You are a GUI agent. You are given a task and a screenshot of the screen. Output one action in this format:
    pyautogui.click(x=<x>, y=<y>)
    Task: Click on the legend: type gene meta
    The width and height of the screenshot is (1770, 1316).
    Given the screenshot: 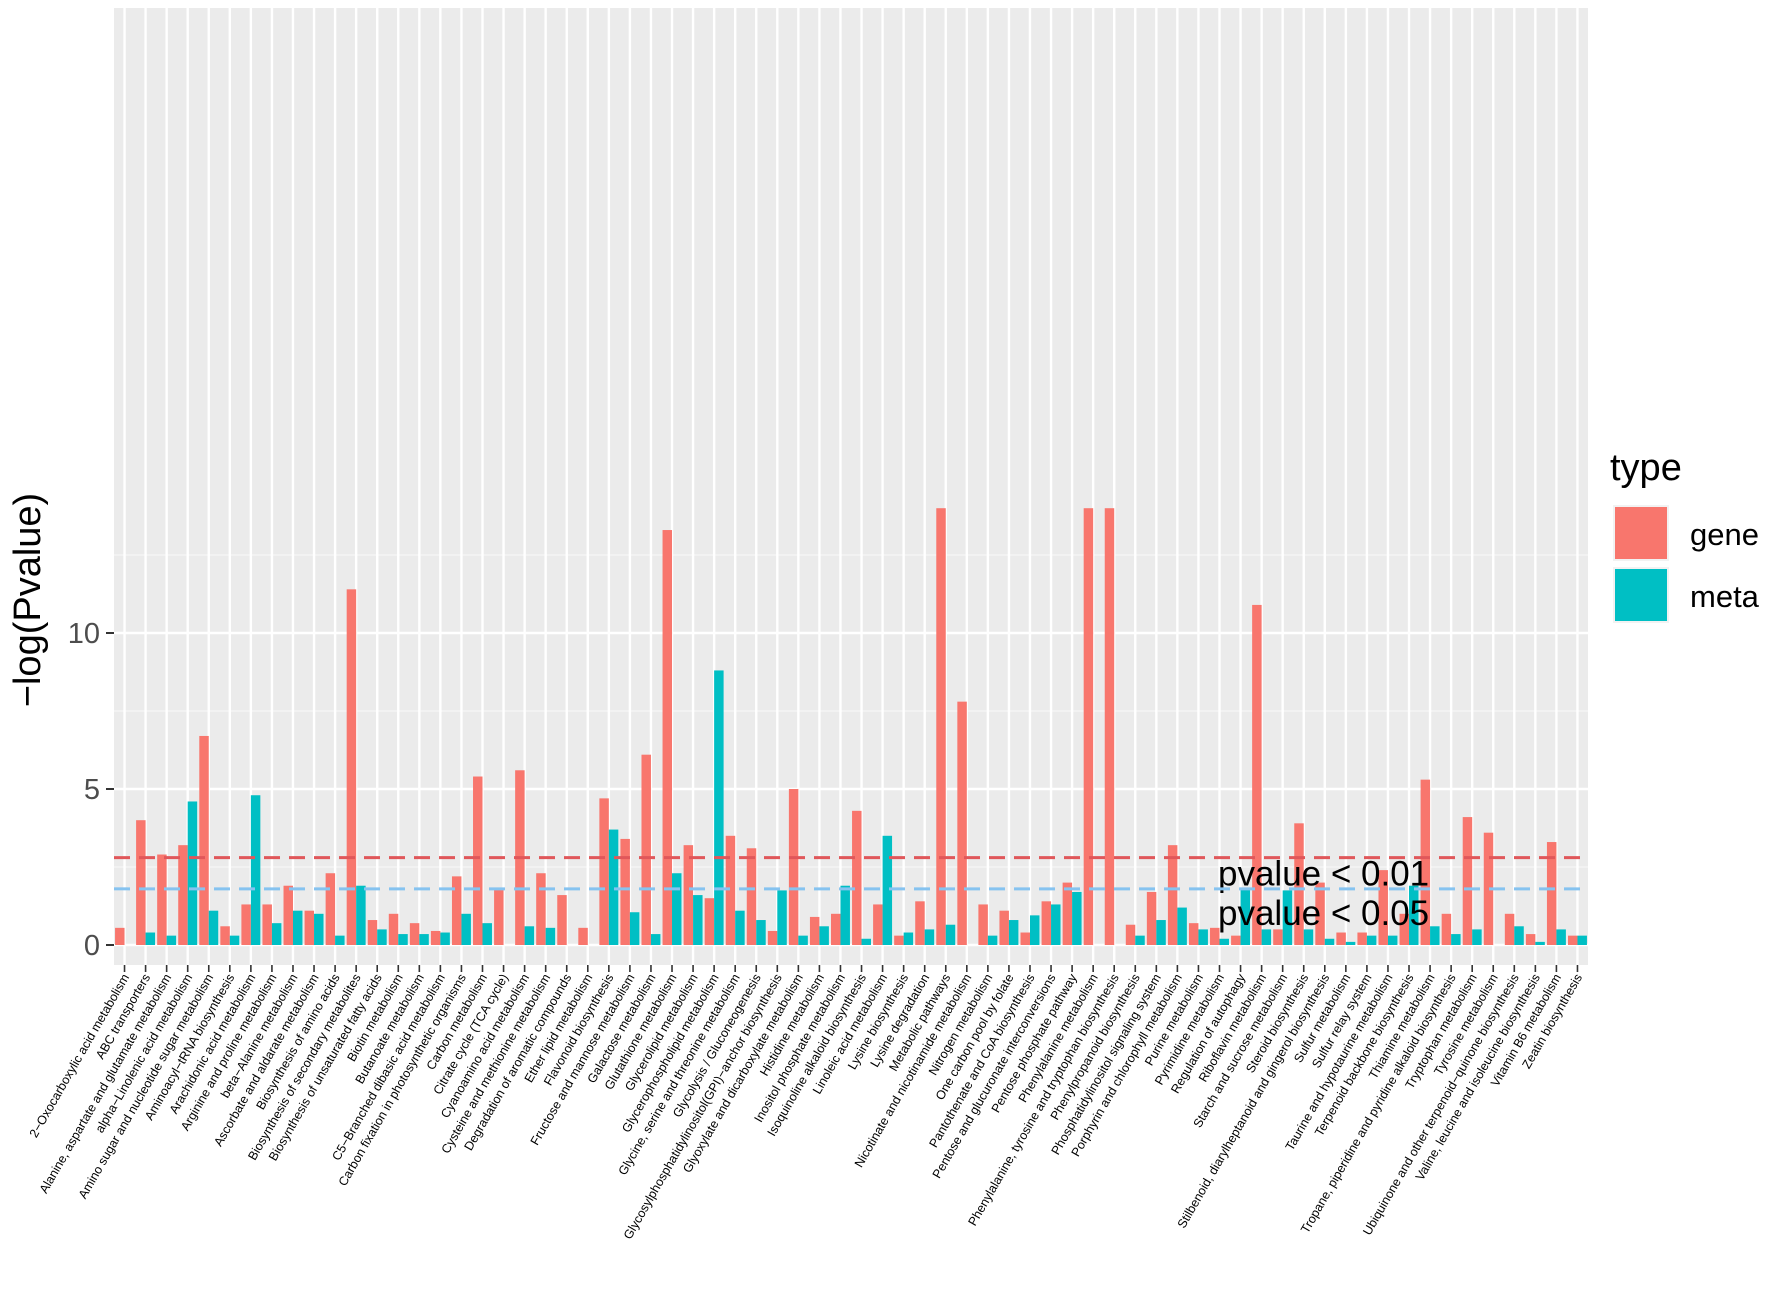 What is the action you would take?
    pyautogui.click(x=1685, y=535)
    